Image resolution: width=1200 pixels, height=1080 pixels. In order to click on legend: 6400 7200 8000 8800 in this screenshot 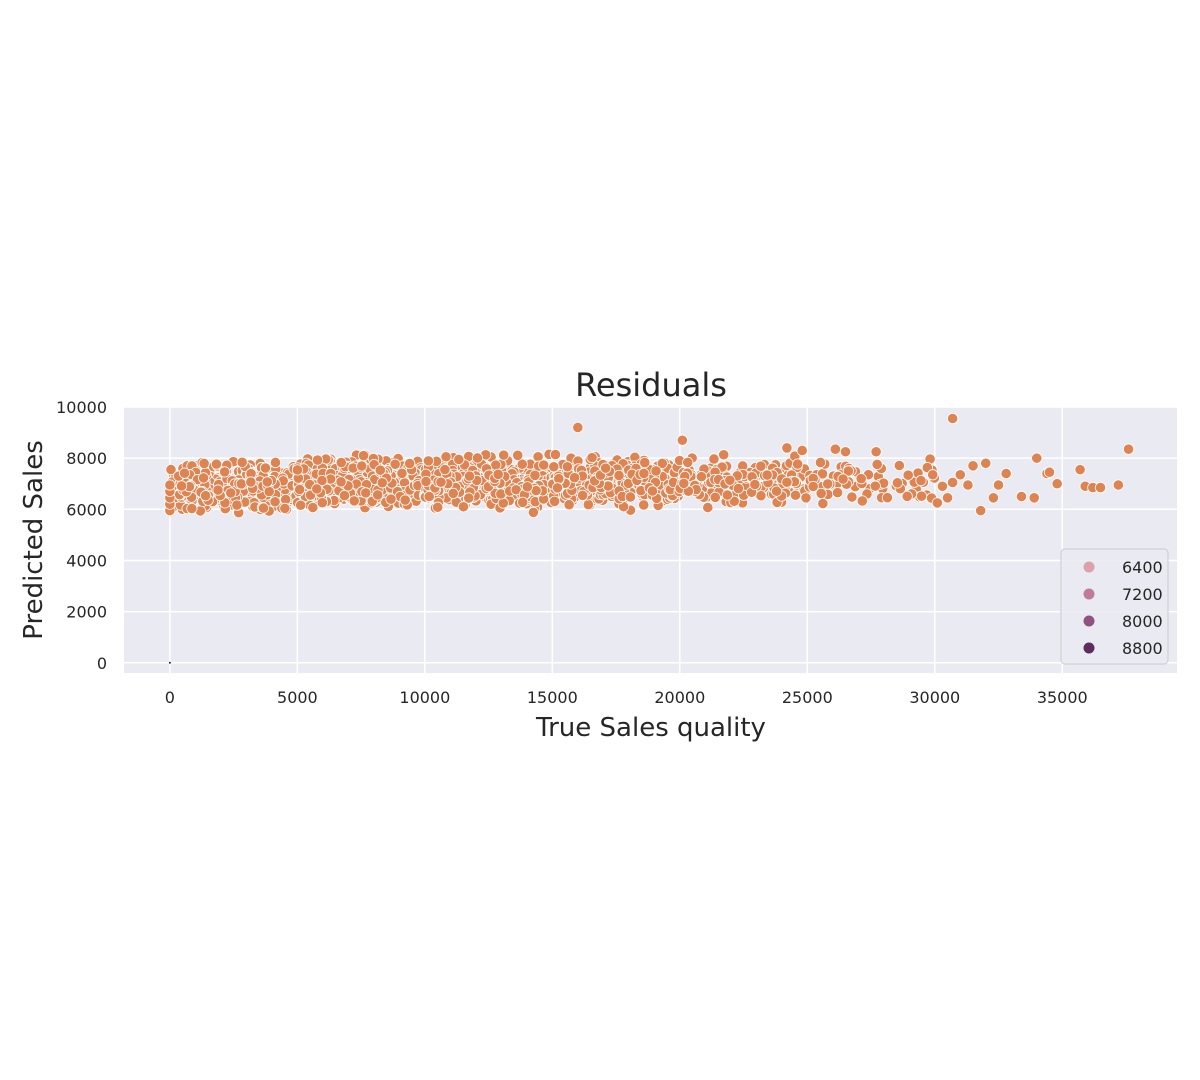, I will do `click(1114, 606)`.